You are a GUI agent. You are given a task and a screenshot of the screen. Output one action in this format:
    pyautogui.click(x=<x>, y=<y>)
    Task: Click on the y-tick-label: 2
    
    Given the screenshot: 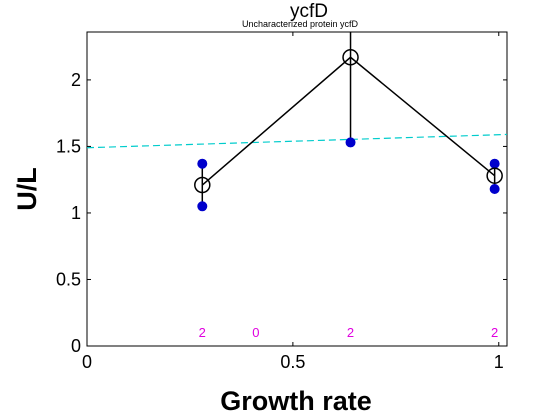 What is the action you would take?
    pyautogui.click(x=76, y=80)
    